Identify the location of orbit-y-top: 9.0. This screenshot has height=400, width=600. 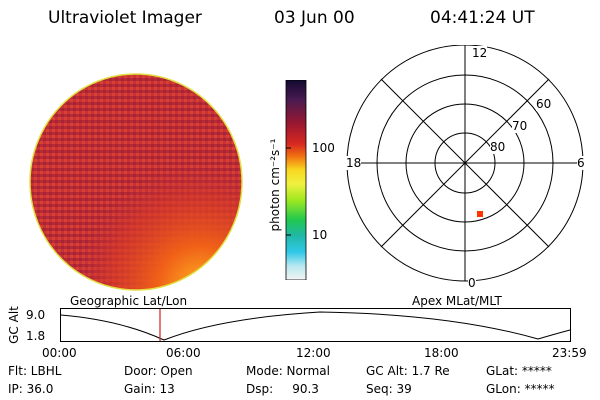
(36, 315).